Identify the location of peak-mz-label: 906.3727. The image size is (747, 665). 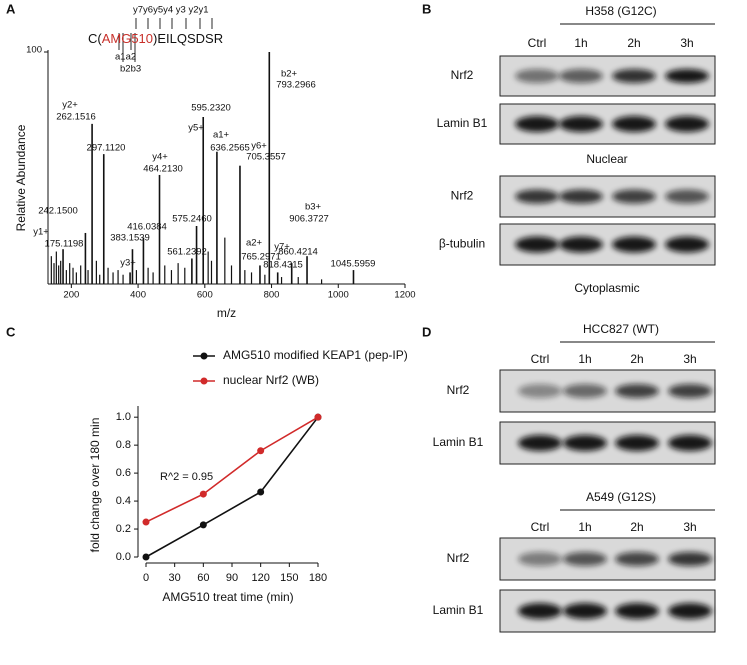
(309, 219).